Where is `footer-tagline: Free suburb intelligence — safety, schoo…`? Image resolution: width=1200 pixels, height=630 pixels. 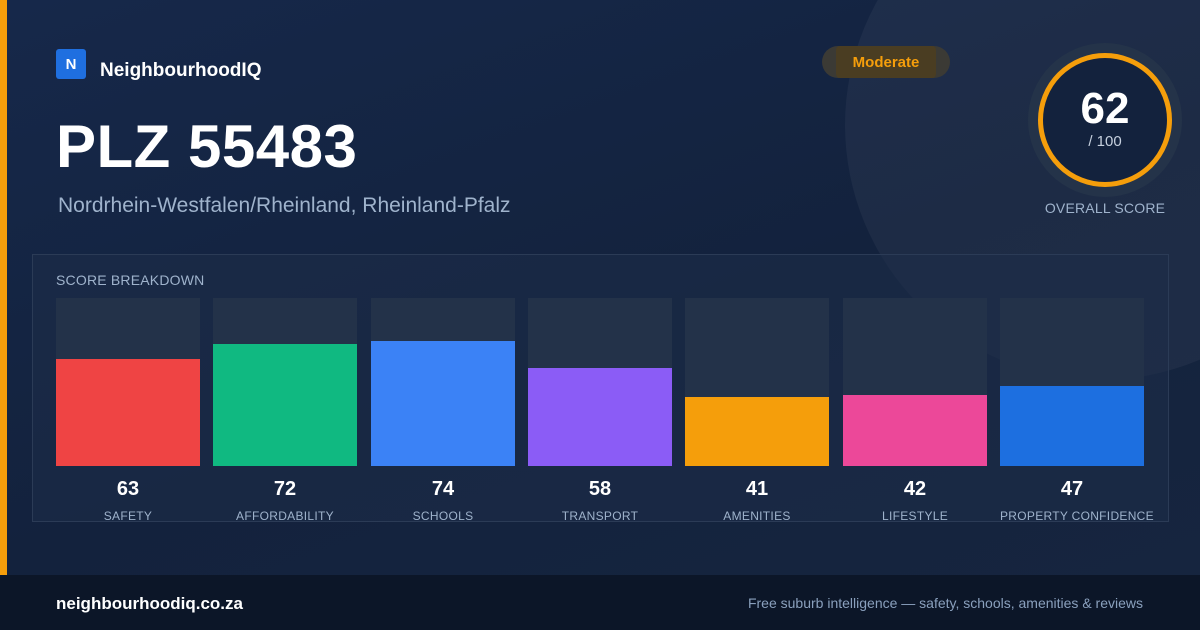 footer-tagline: Free suburb intelligence — safety, schoo… is located at coordinates (945, 603).